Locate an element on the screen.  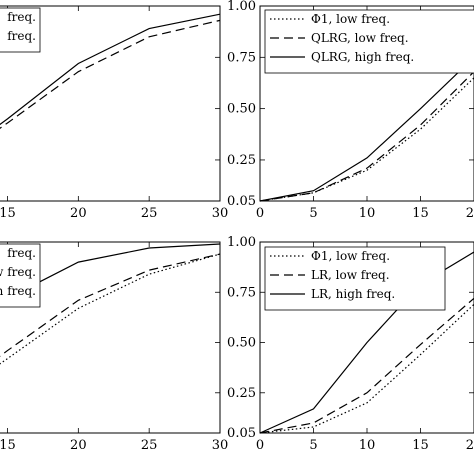
legend-label: ow freq. is located at coordinates (18, 272).